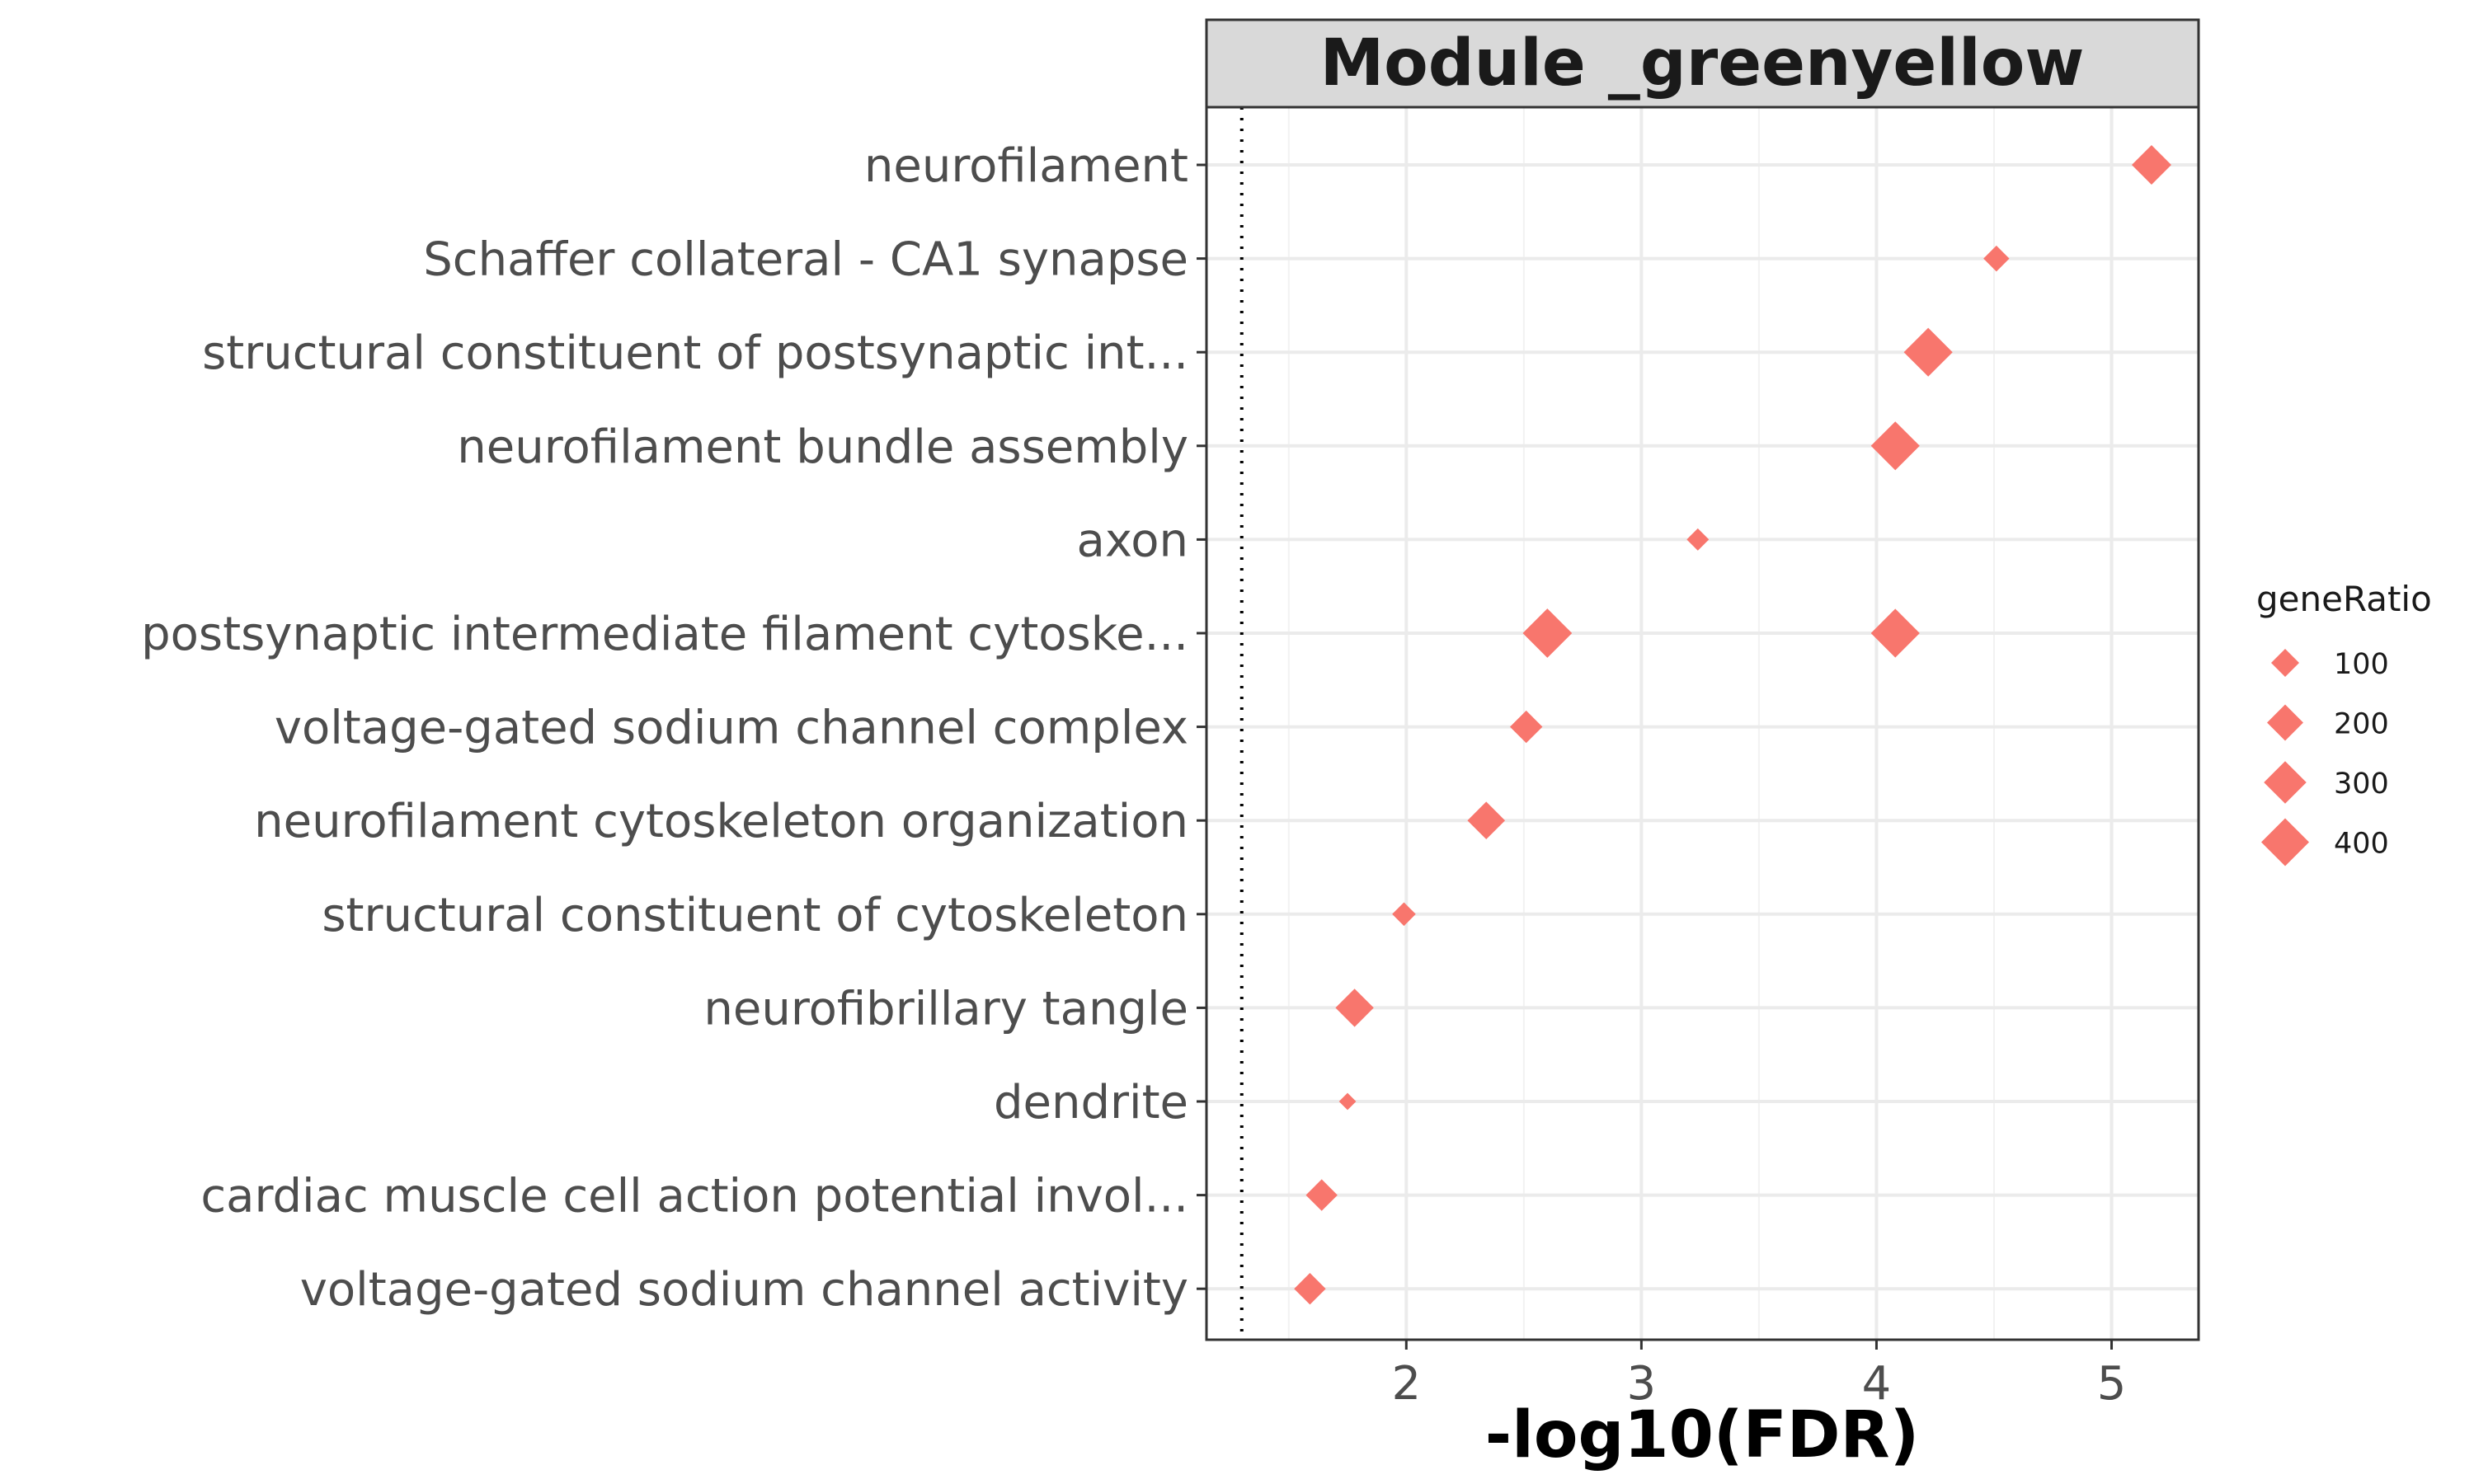 The image size is (2474, 1484). Describe the element at coordinates (1091, 1102) in the screenshot. I see `y-tick-label: dendrite` at that location.